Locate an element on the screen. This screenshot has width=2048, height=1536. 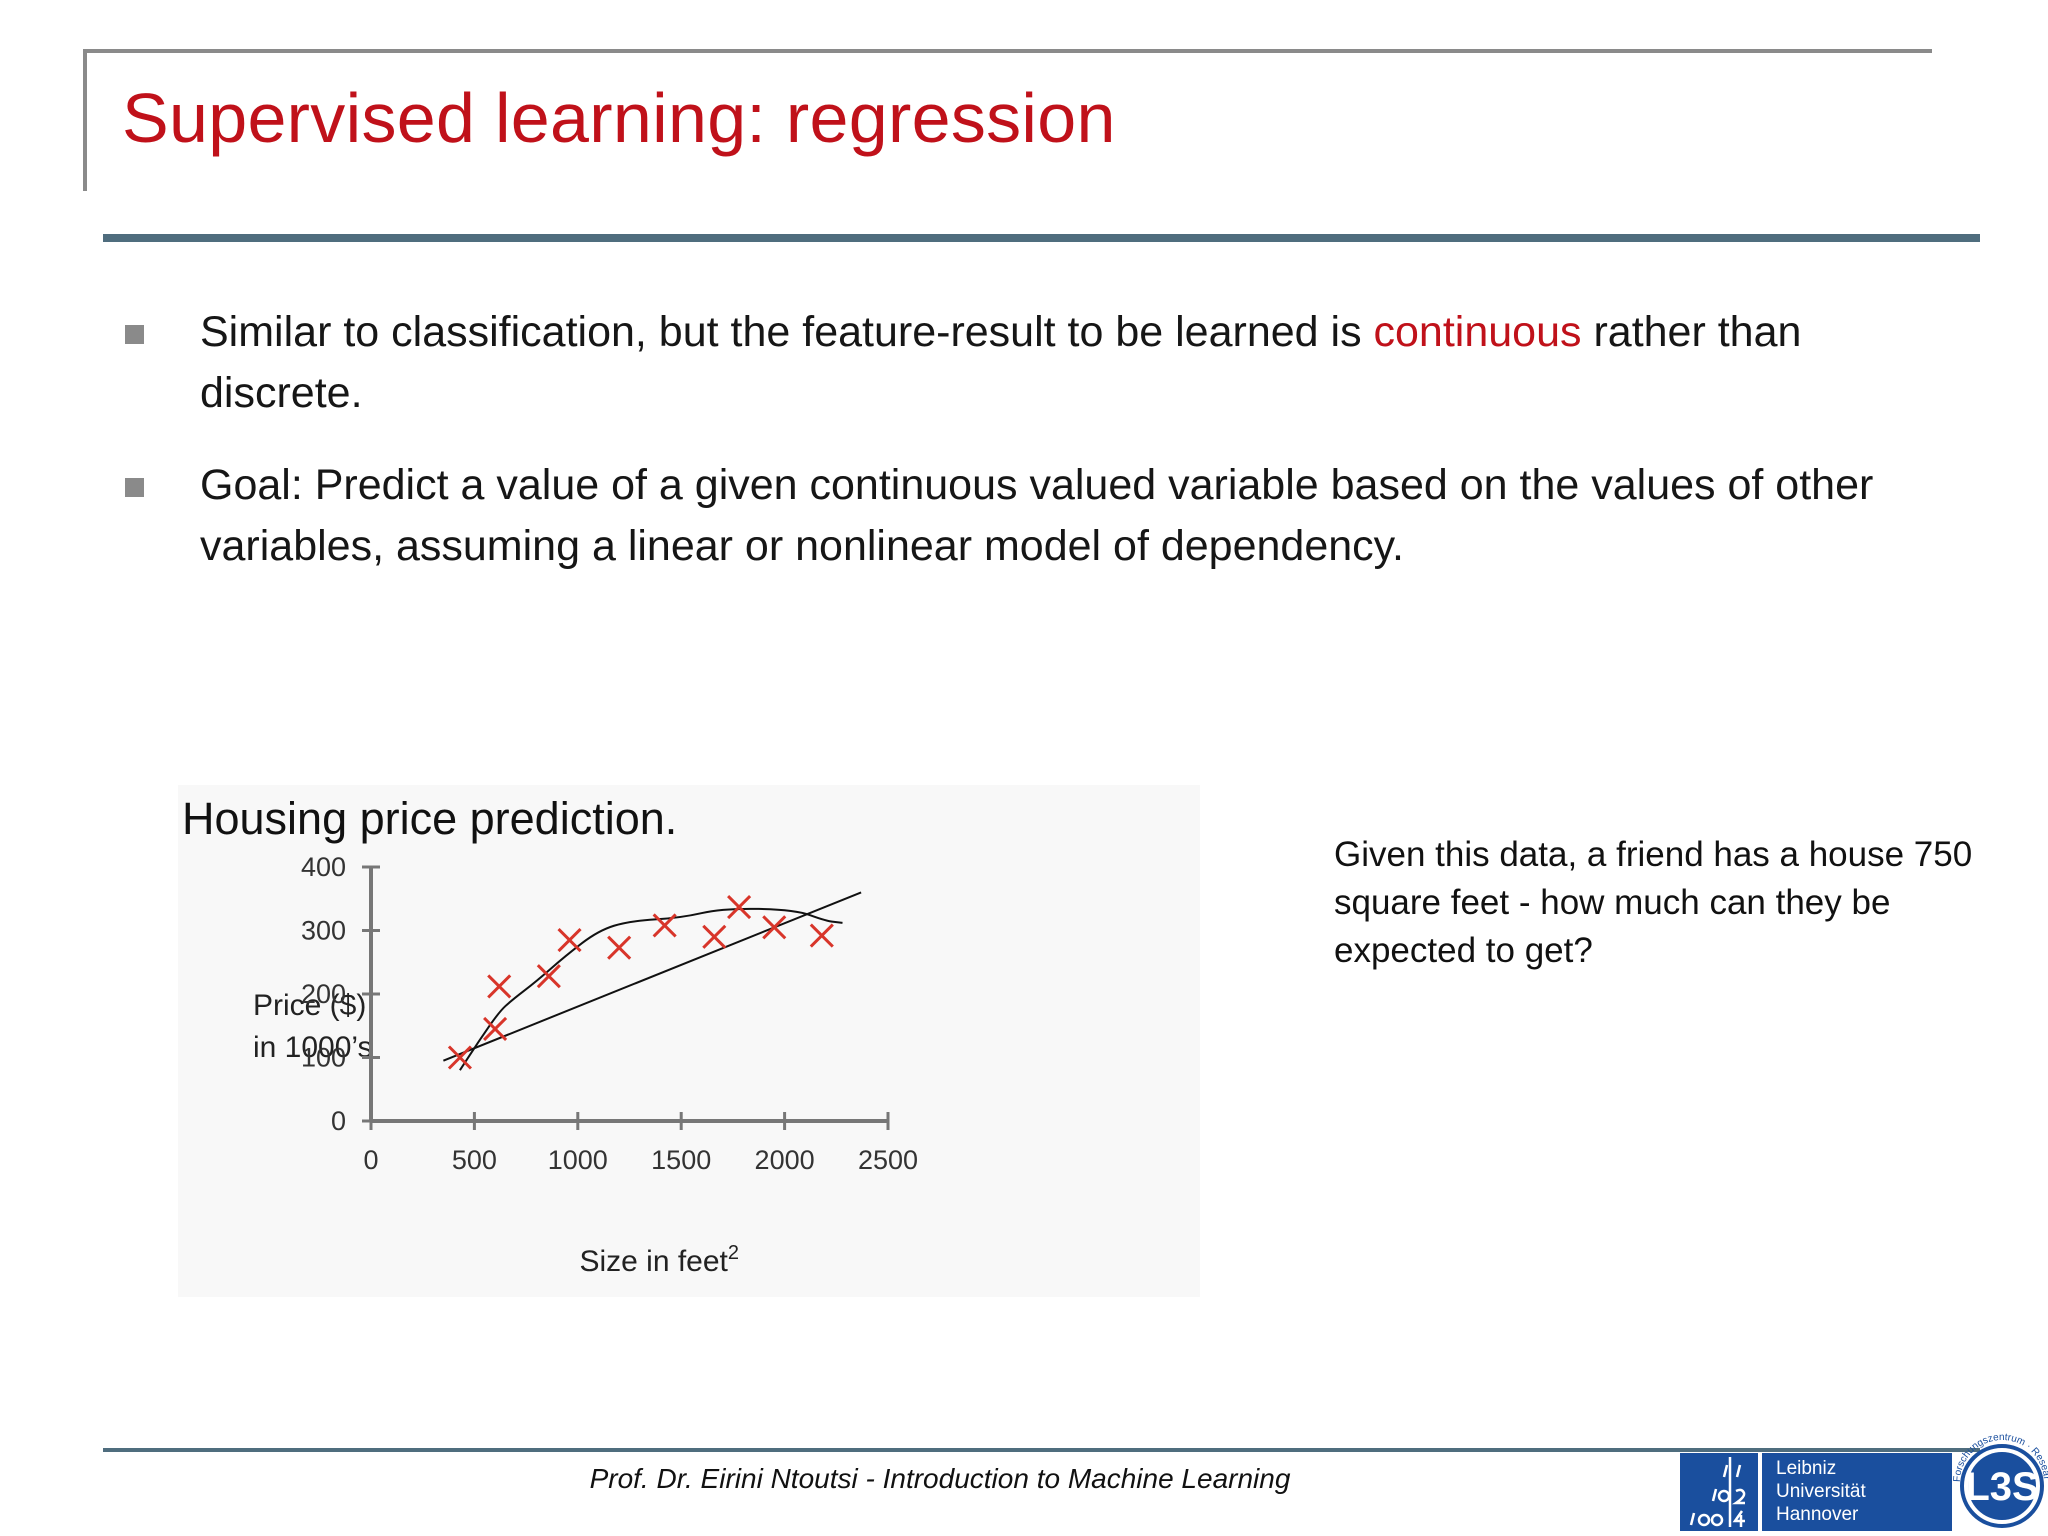
y-tick-label: 0 is located at coordinates (338, 1121).